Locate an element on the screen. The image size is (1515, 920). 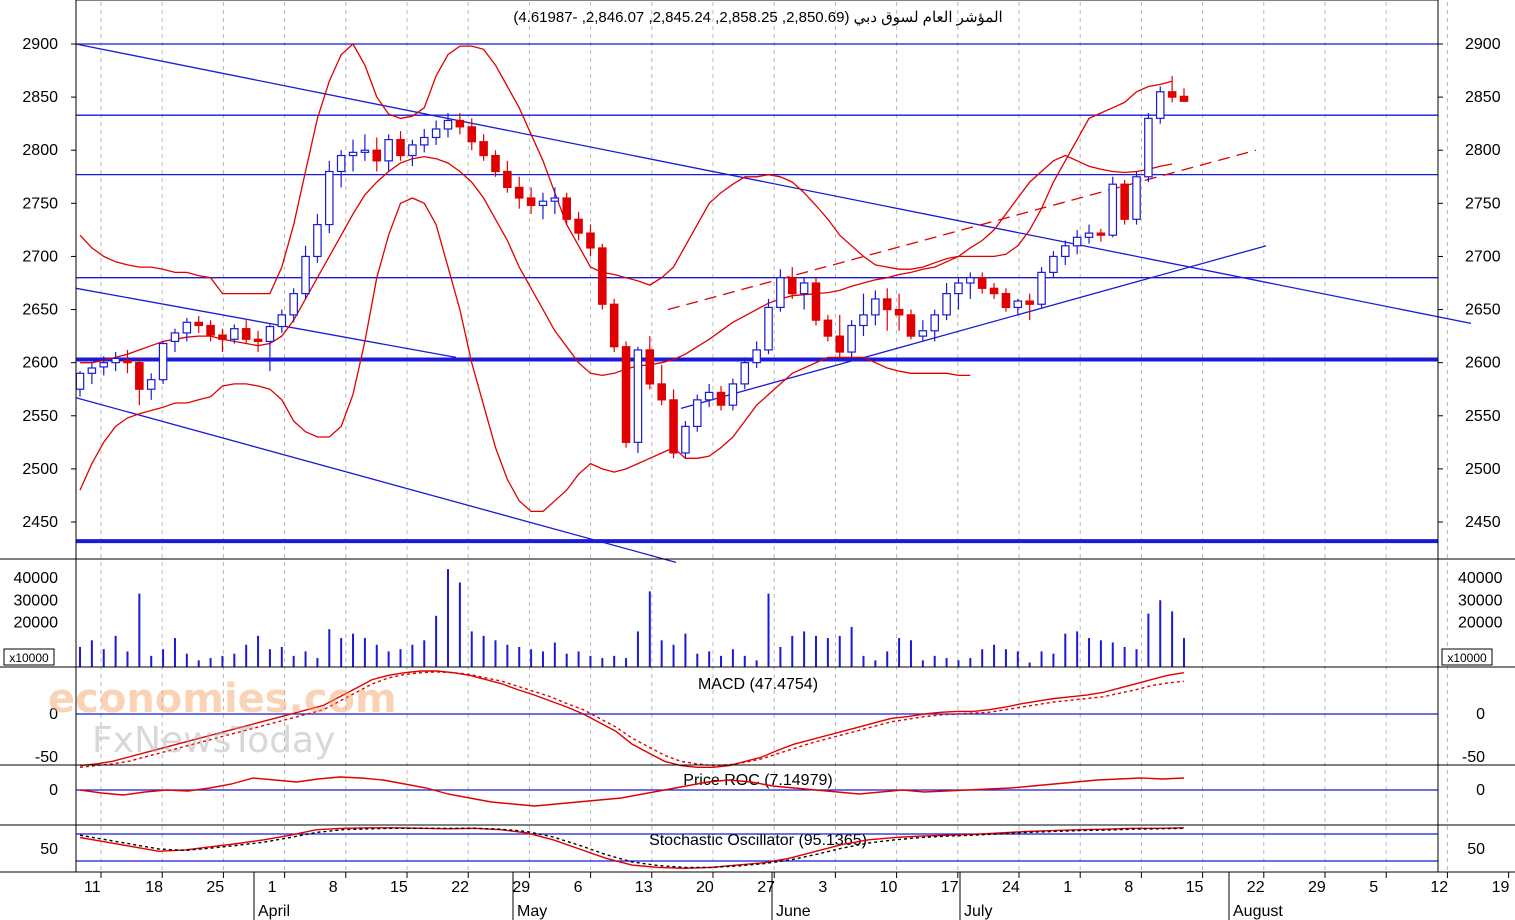
macd-tick-left: 0 is located at coordinates (53, 714).